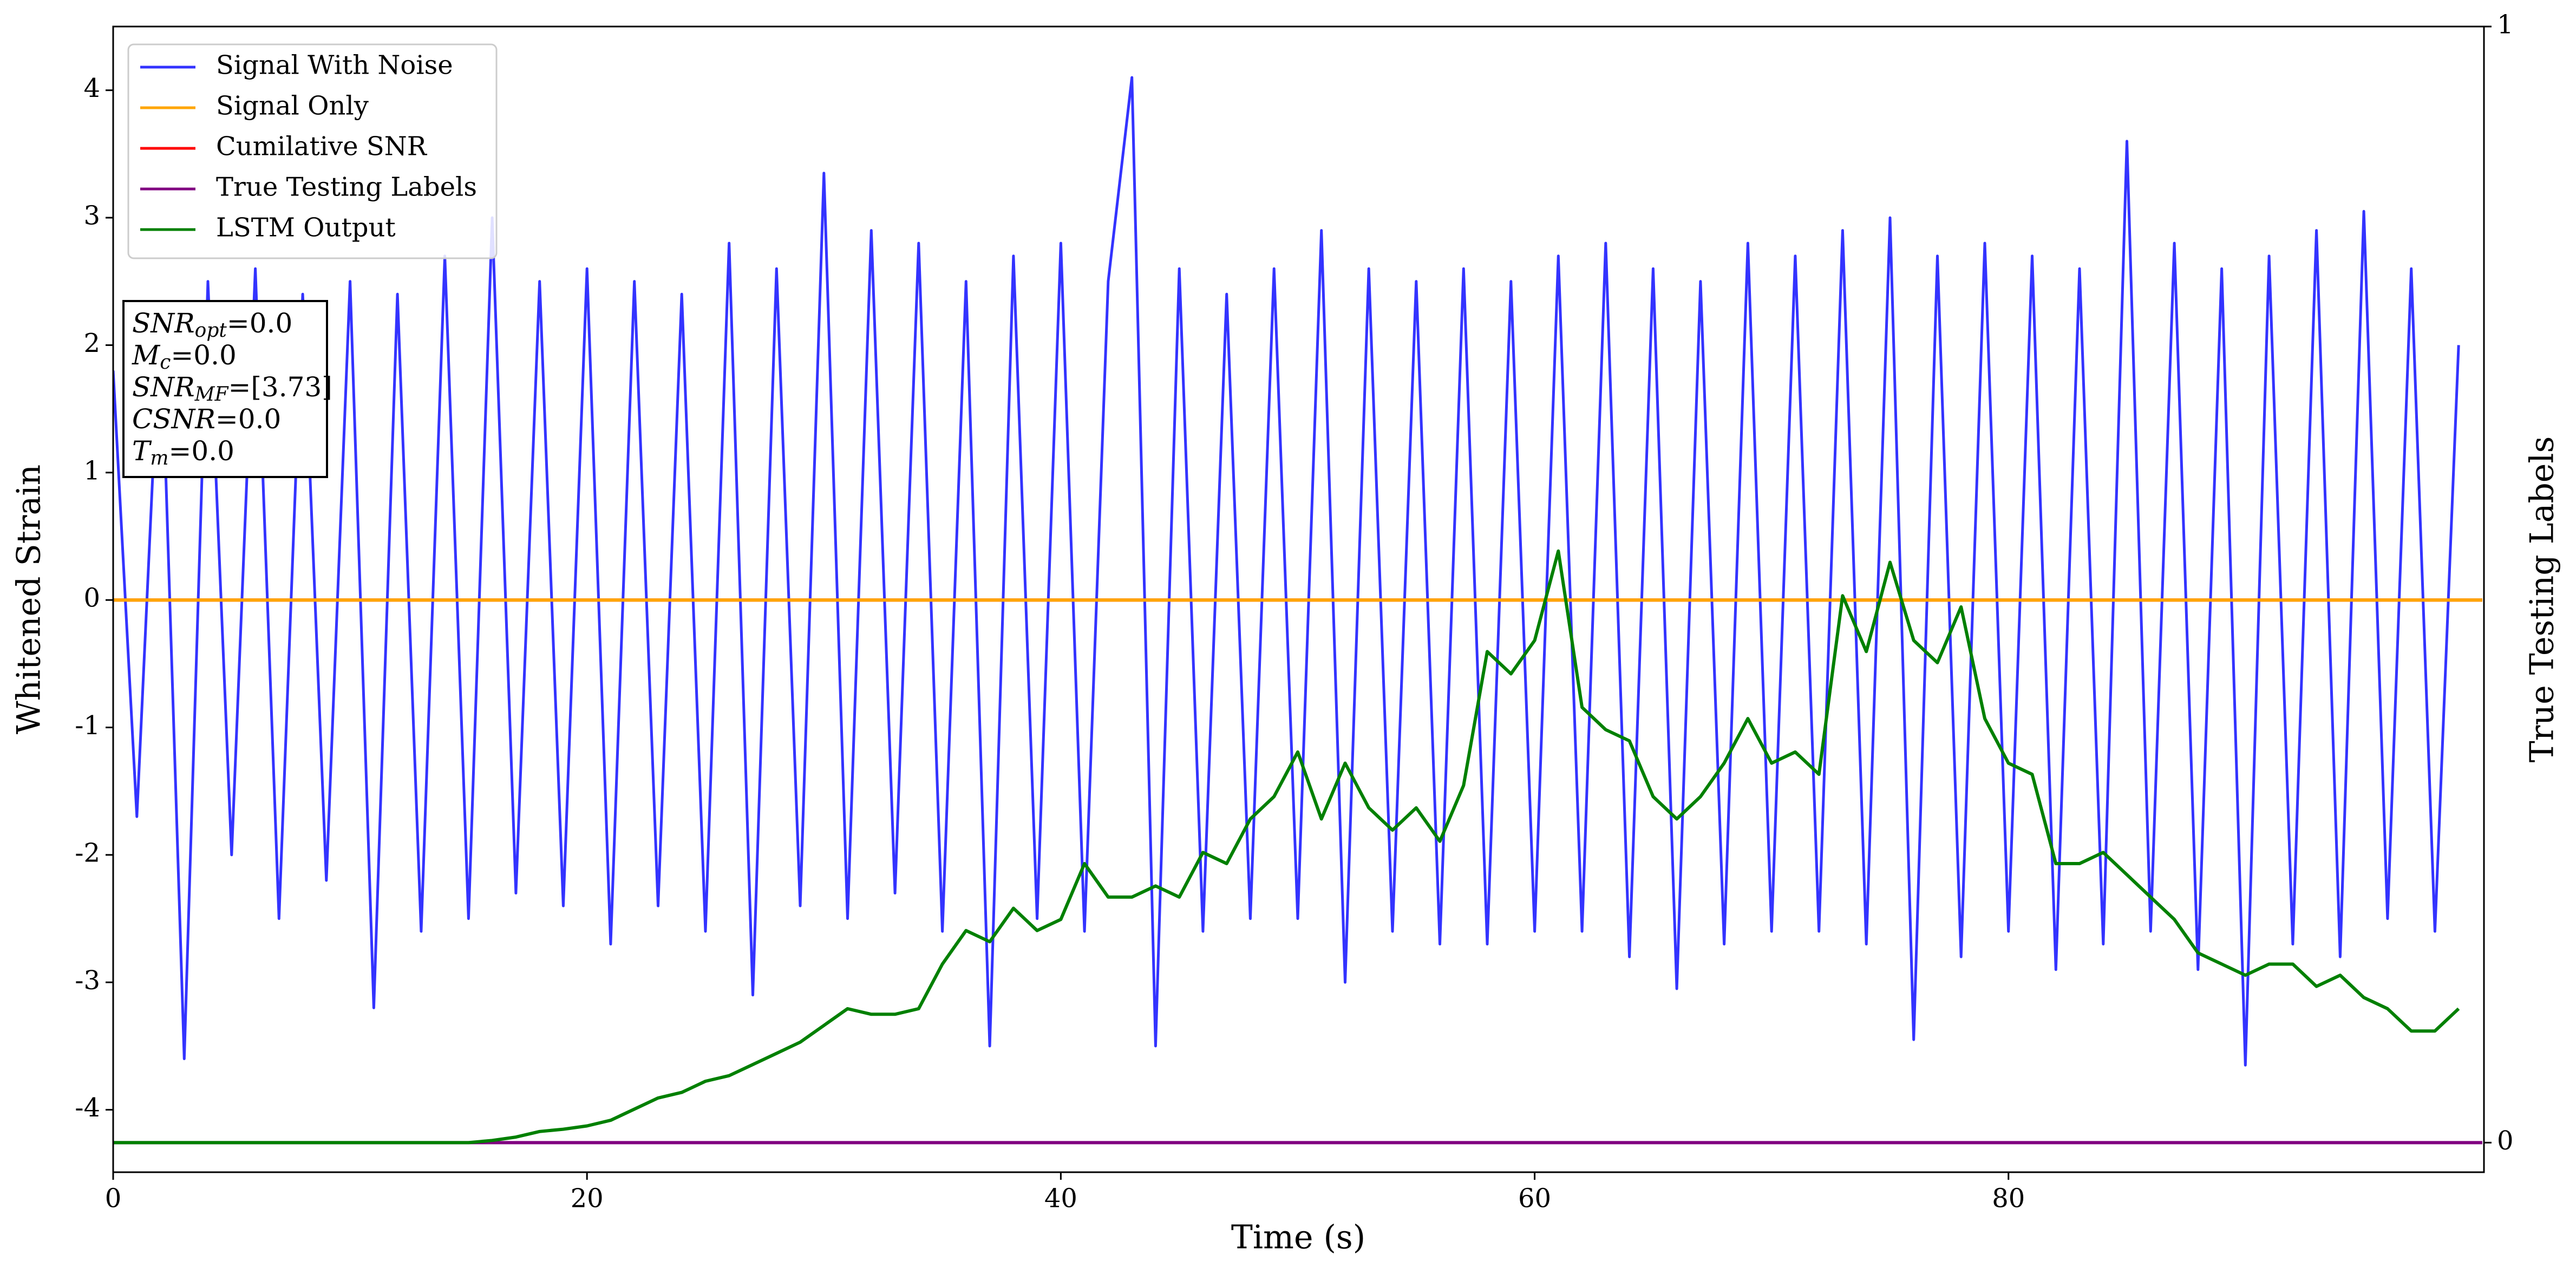 Image resolution: width=2576 pixels, height=1274 pixels. Describe the element at coordinates (212, 394) in the screenshot. I see `annotation-sub: MF` at that location.